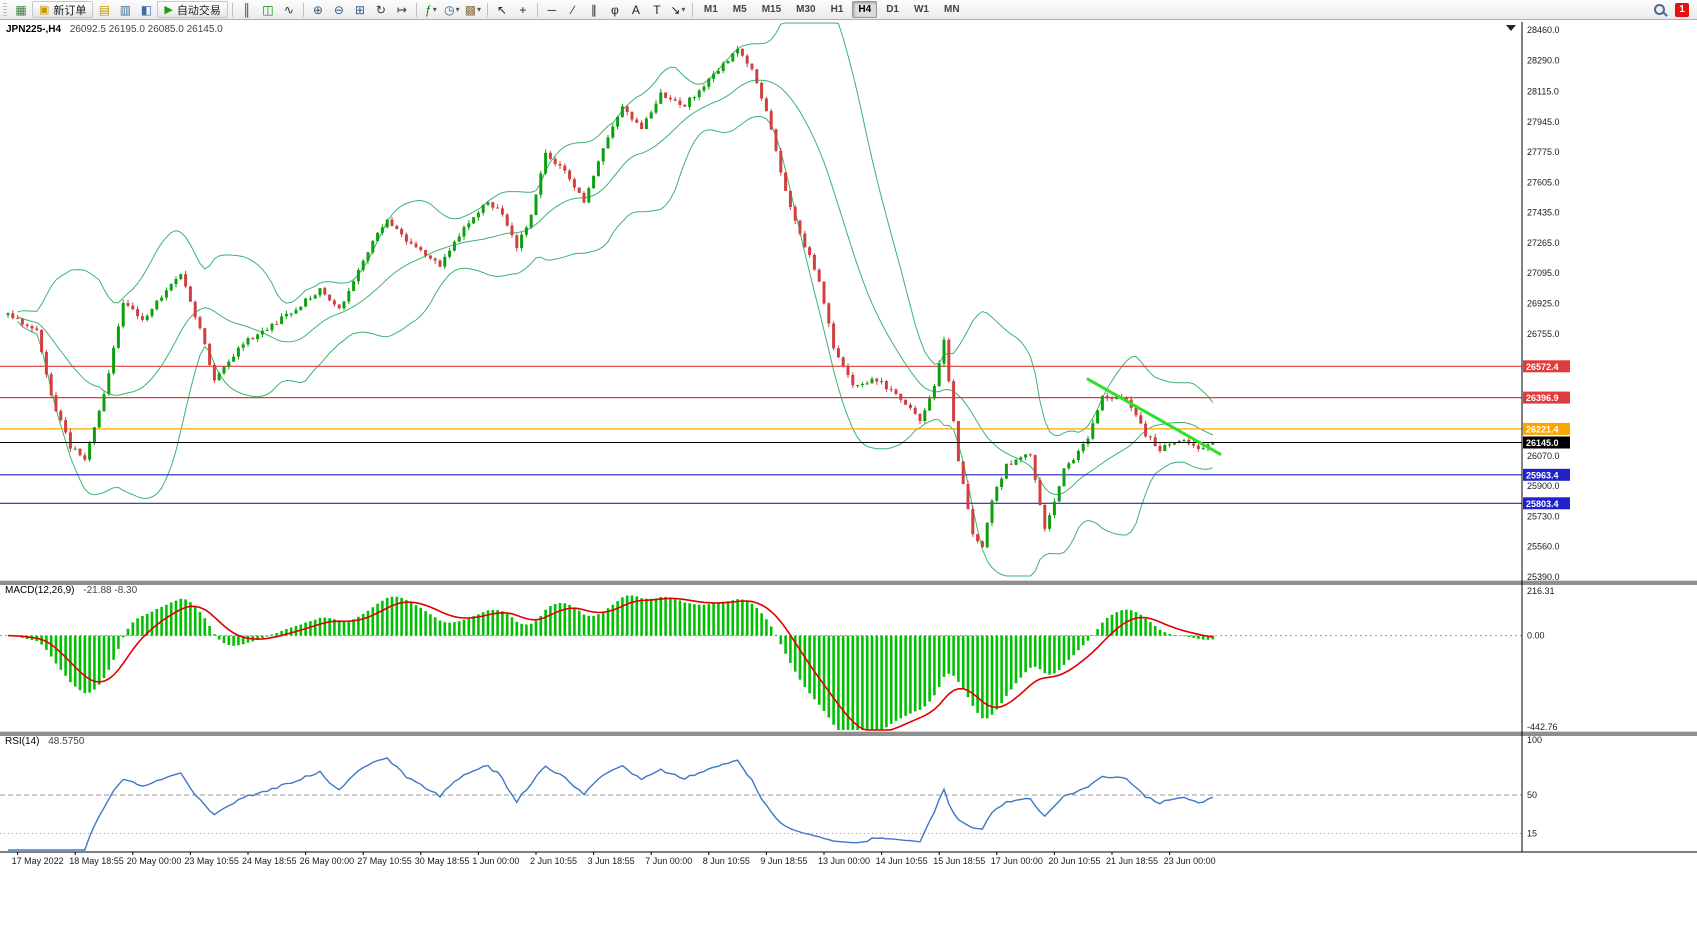  I want to click on rsi-header: RSI(14) 48.5750, so click(44, 741).